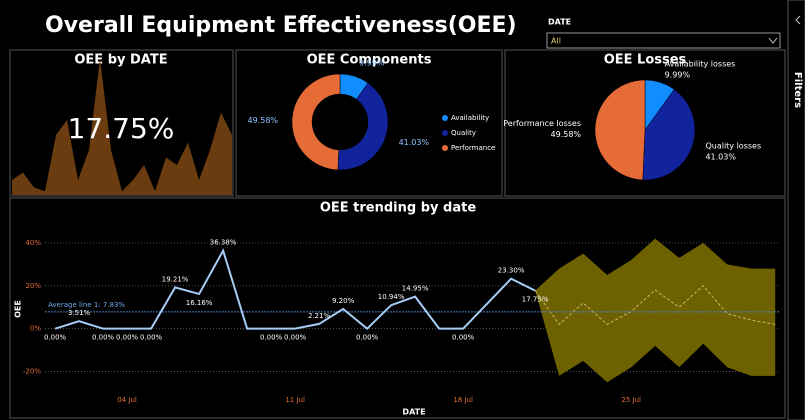 The width and height of the screenshot is (805, 420). Describe the element at coordinates (559, 22) in the screenshot. I see `filter-label: DATE` at that location.